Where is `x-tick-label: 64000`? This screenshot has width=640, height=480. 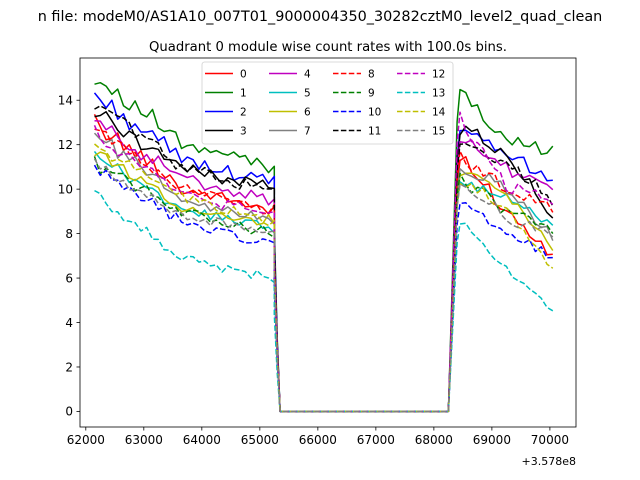 x-tick-label: 64000 is located at coordinates (202, 440).